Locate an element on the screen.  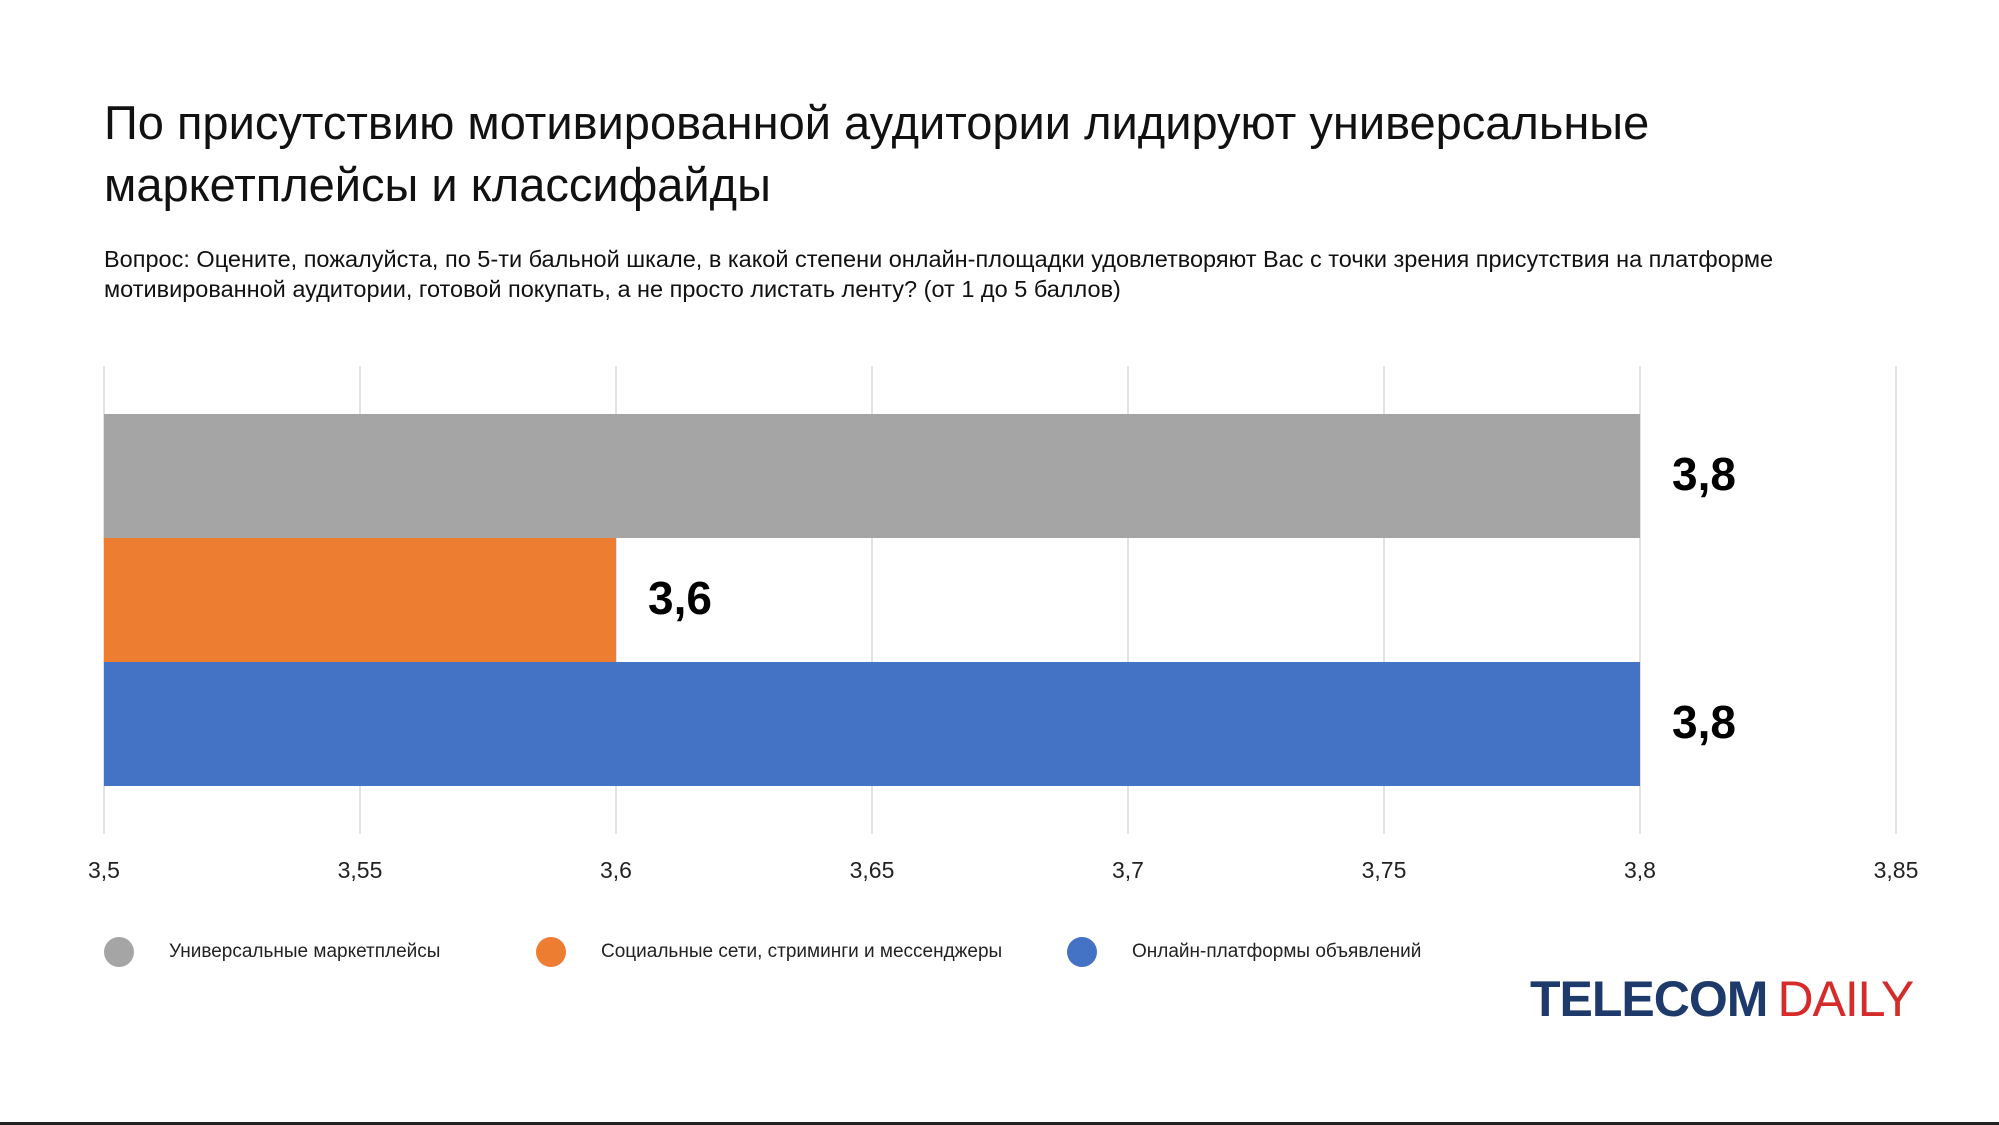
x-tick-label: 3,85 is located at coordinates (1896, 870).